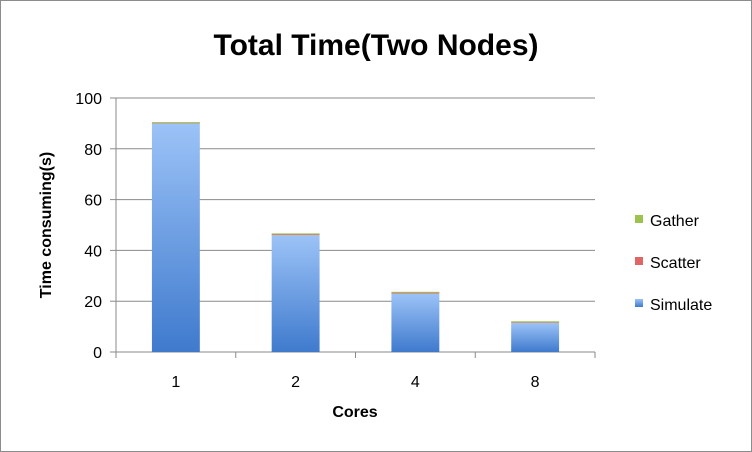 Image resolution: width=752 pixels, height=452 pixels. I want to click on legend-label-gather: Gather, so click(675, 221).